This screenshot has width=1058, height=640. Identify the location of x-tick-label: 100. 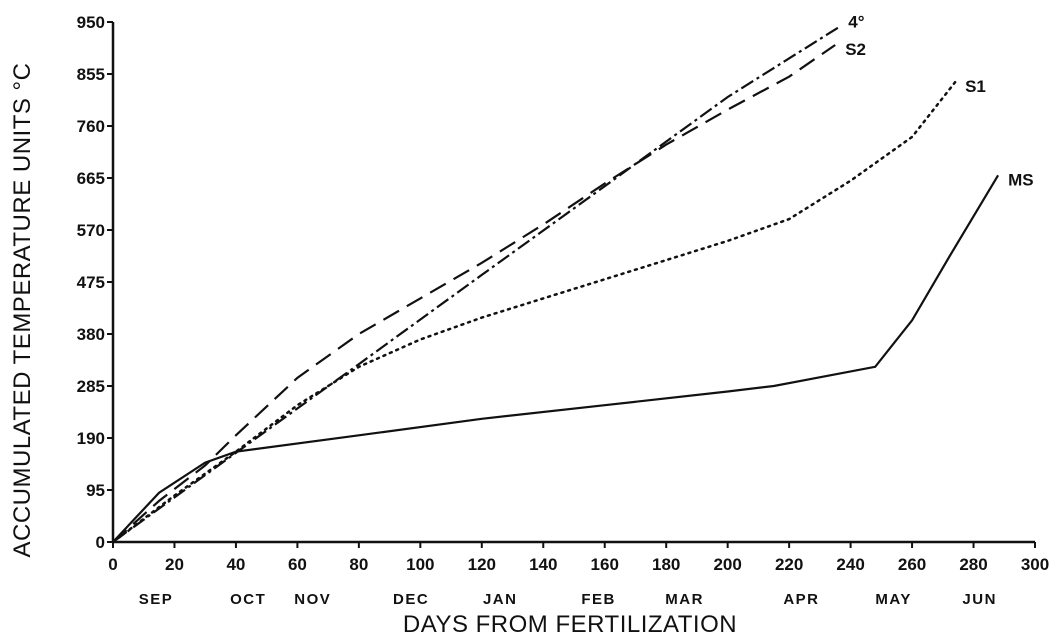
(420, 564).